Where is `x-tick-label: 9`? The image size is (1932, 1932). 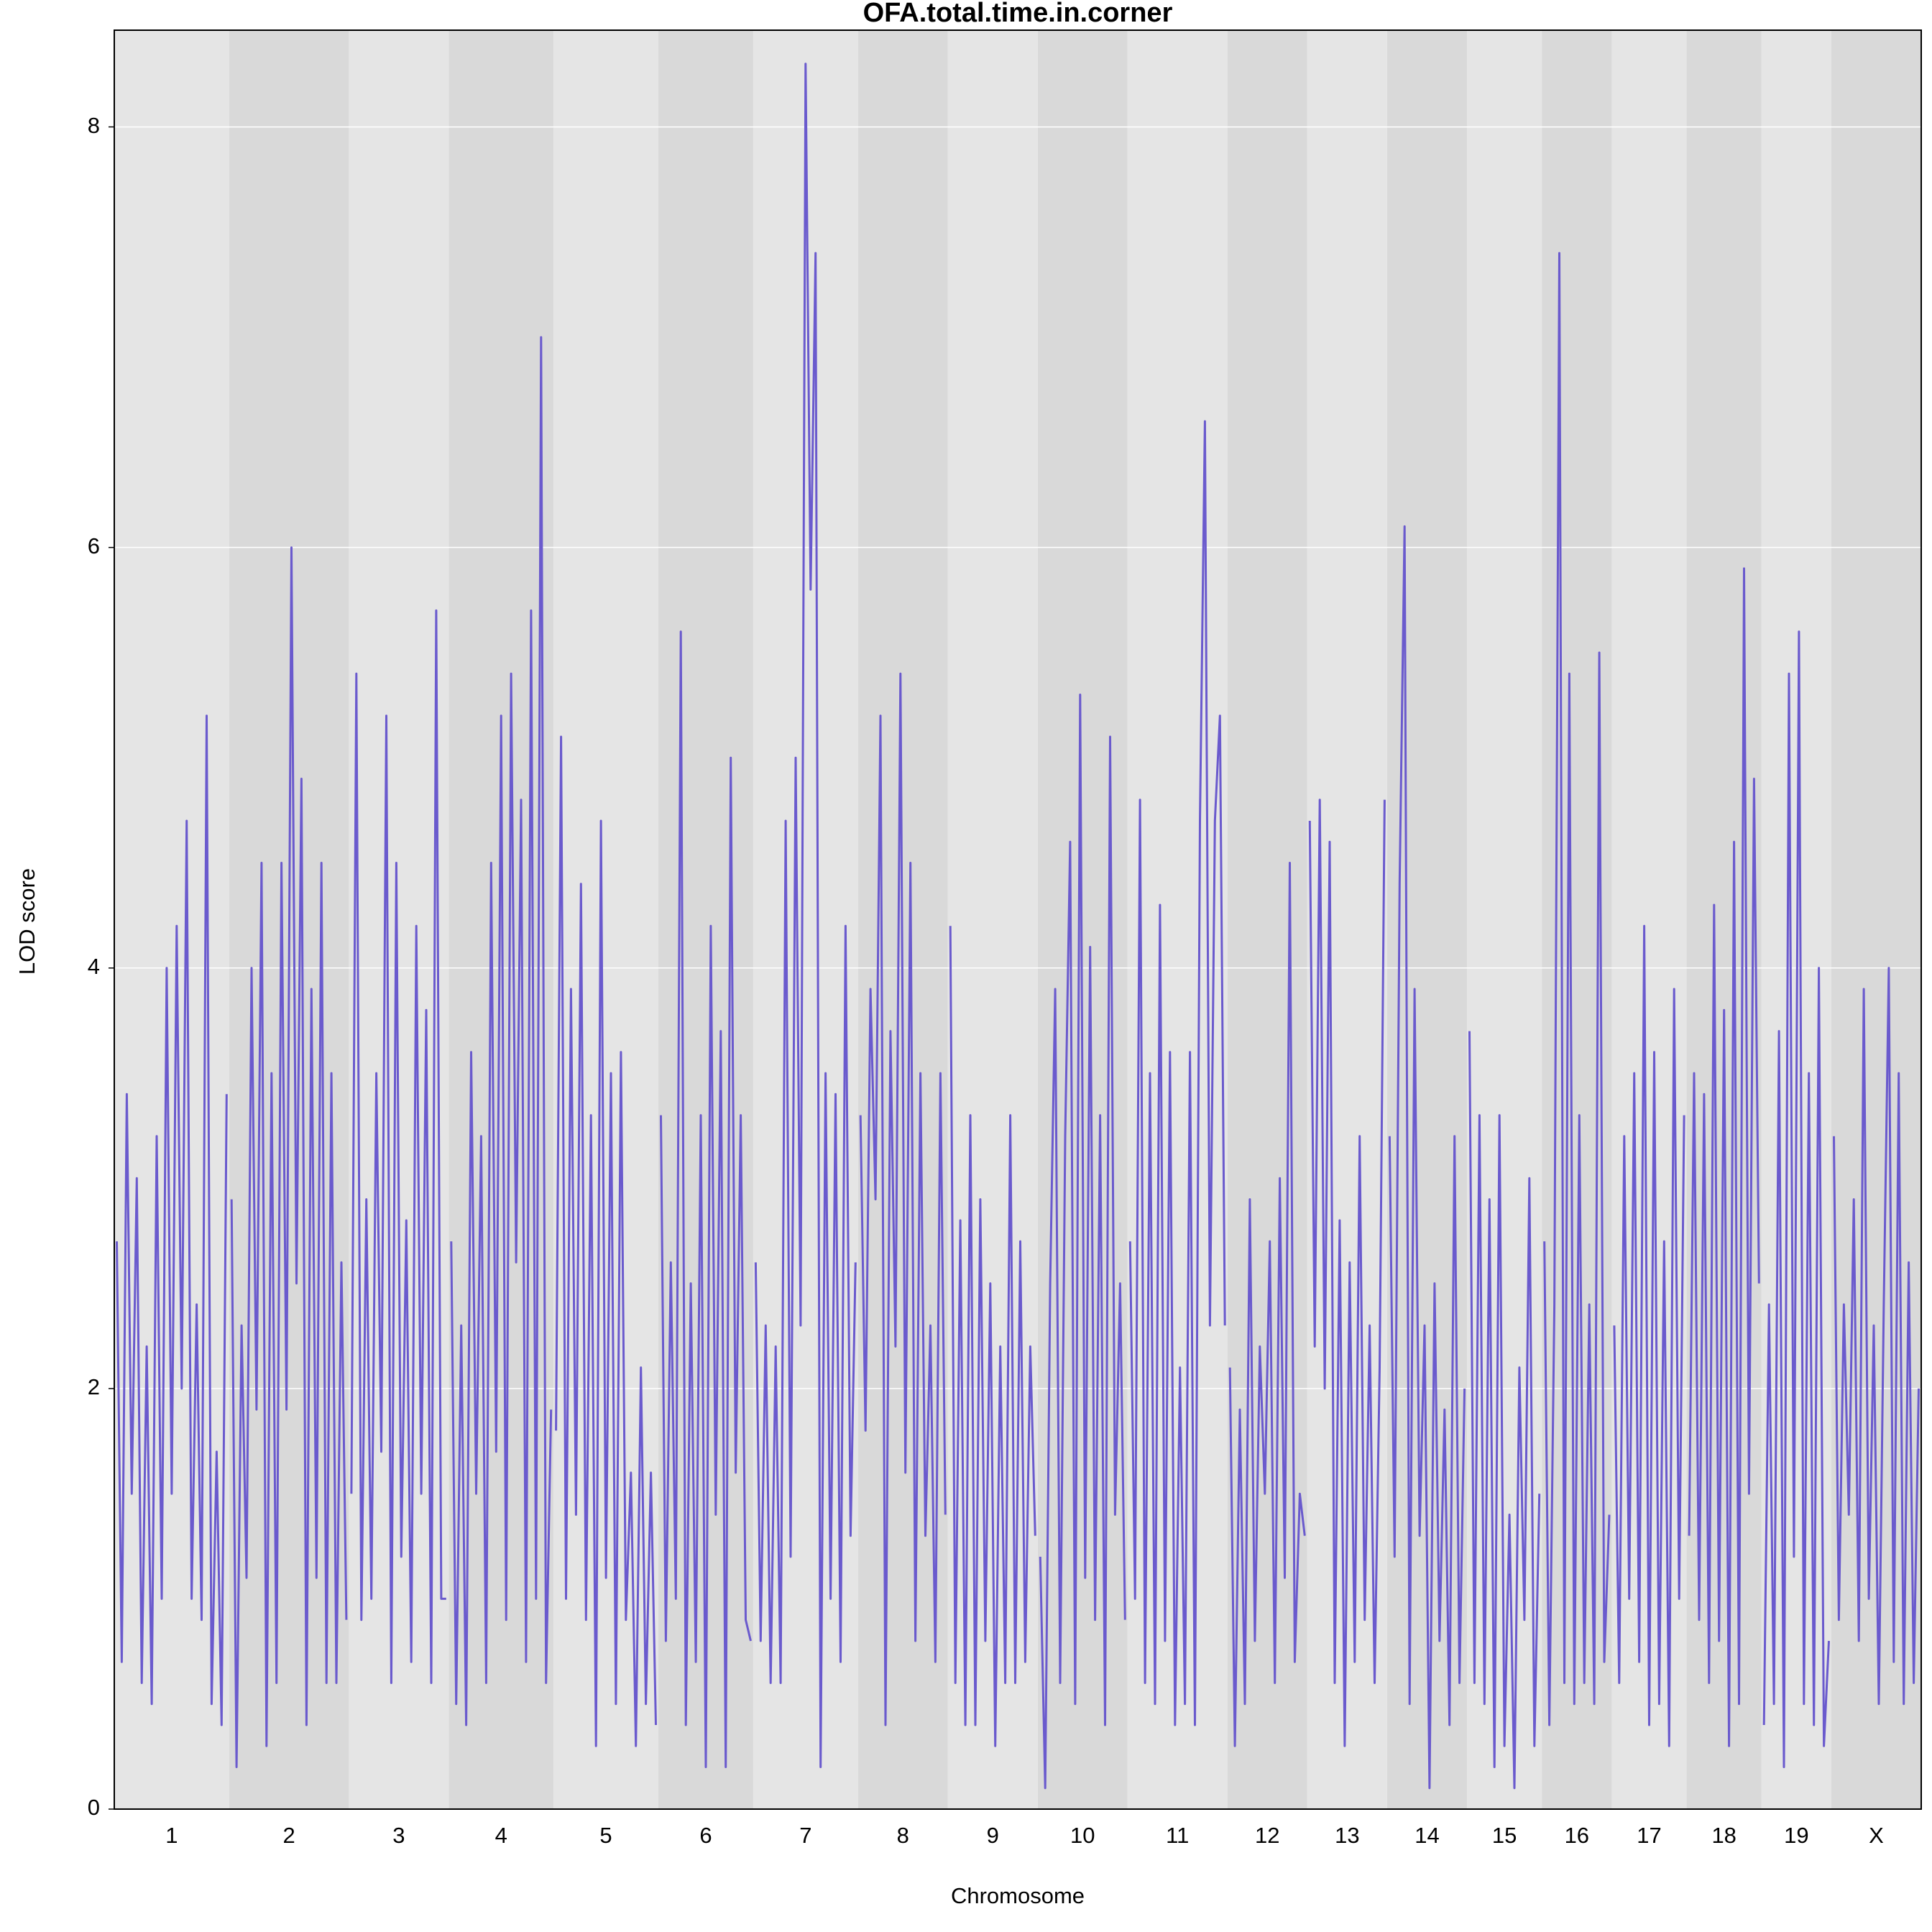
x-tick-label: 9 is located at coordinates (993, 1835).